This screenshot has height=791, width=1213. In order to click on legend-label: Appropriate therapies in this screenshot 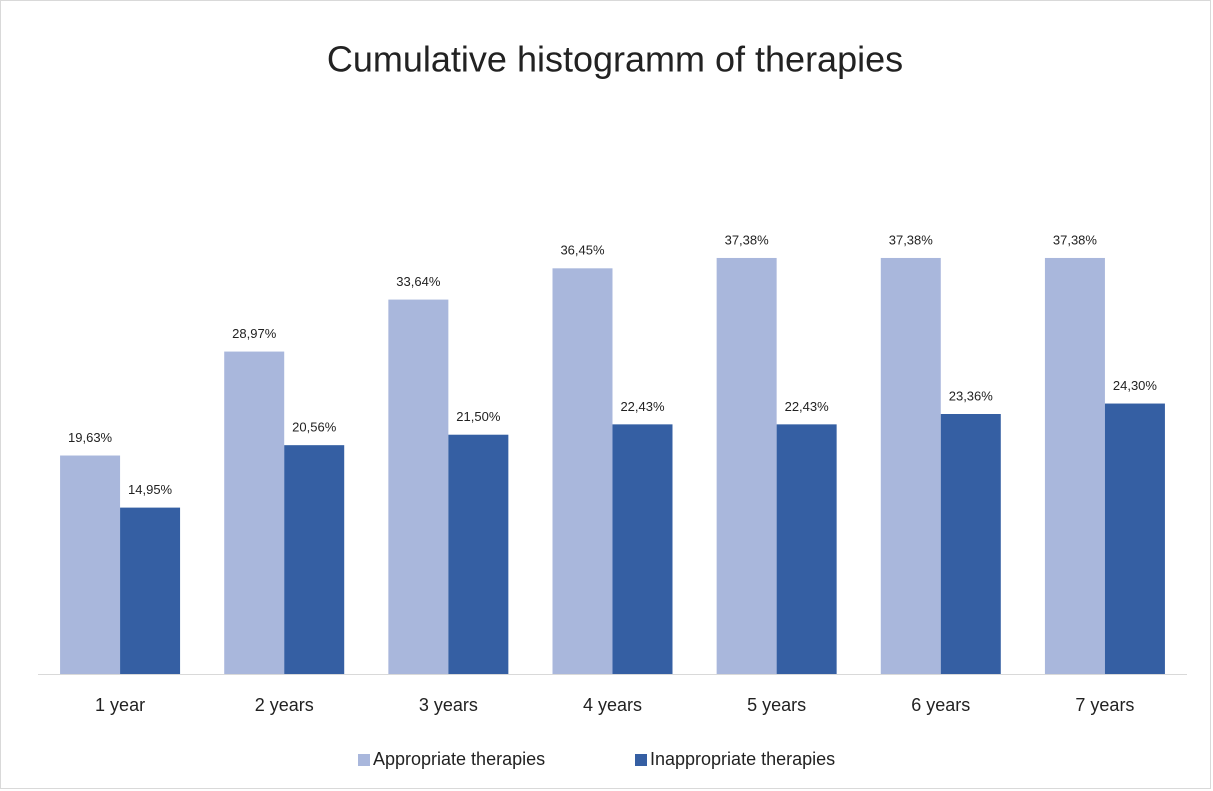, I will do `click(459, 759)`.